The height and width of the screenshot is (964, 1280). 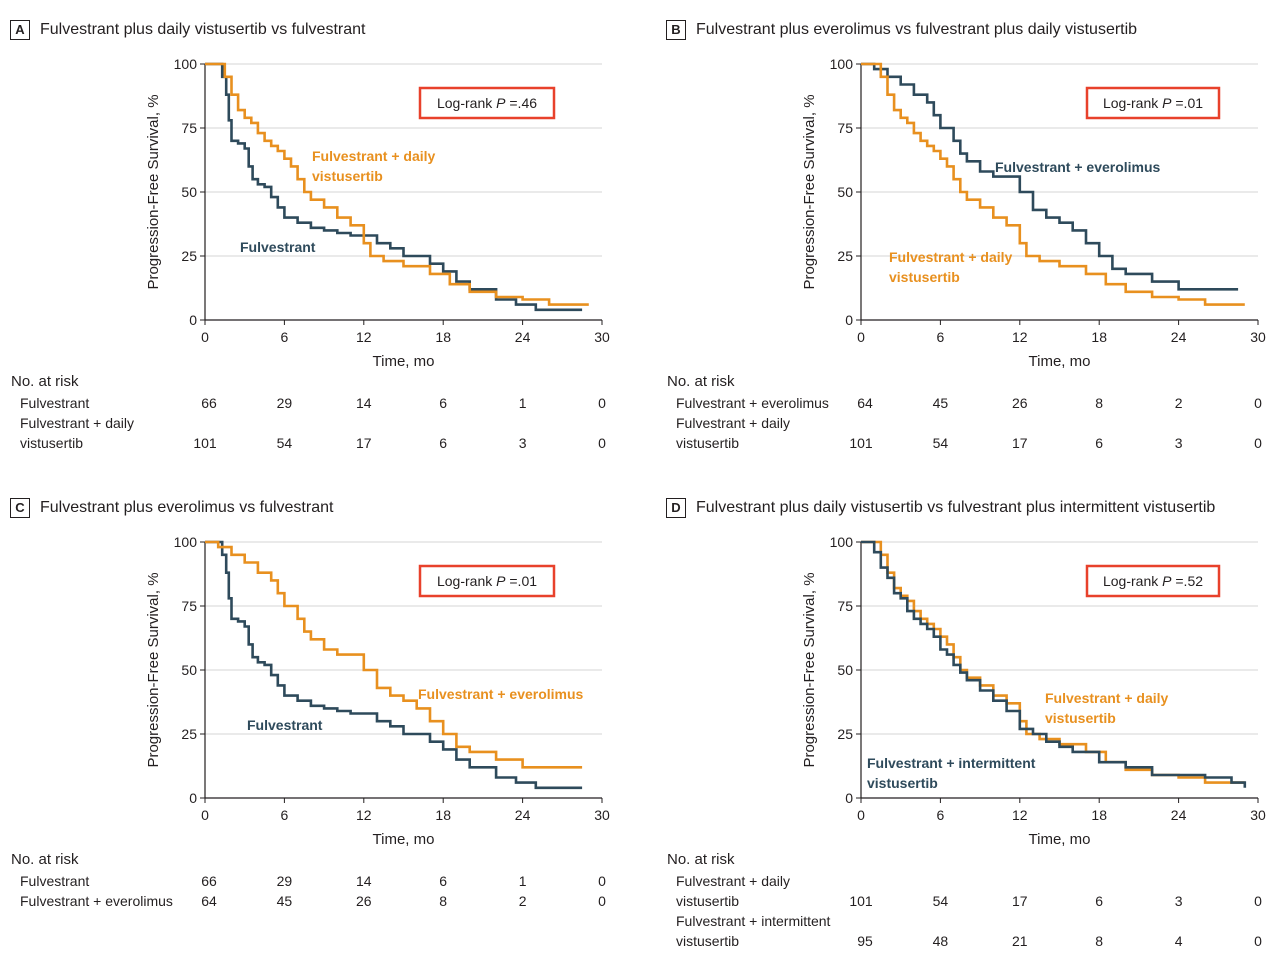 What do you see at coordinates (676, 30) in the screenshot?
I see `panel-letter: B` at bounding box center [676, 30].